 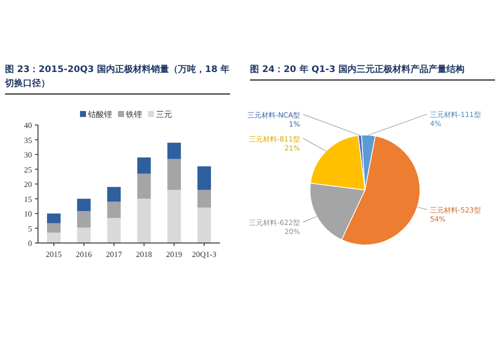 I want to click on y-tick-label: 15, so click(x=28, y=199).